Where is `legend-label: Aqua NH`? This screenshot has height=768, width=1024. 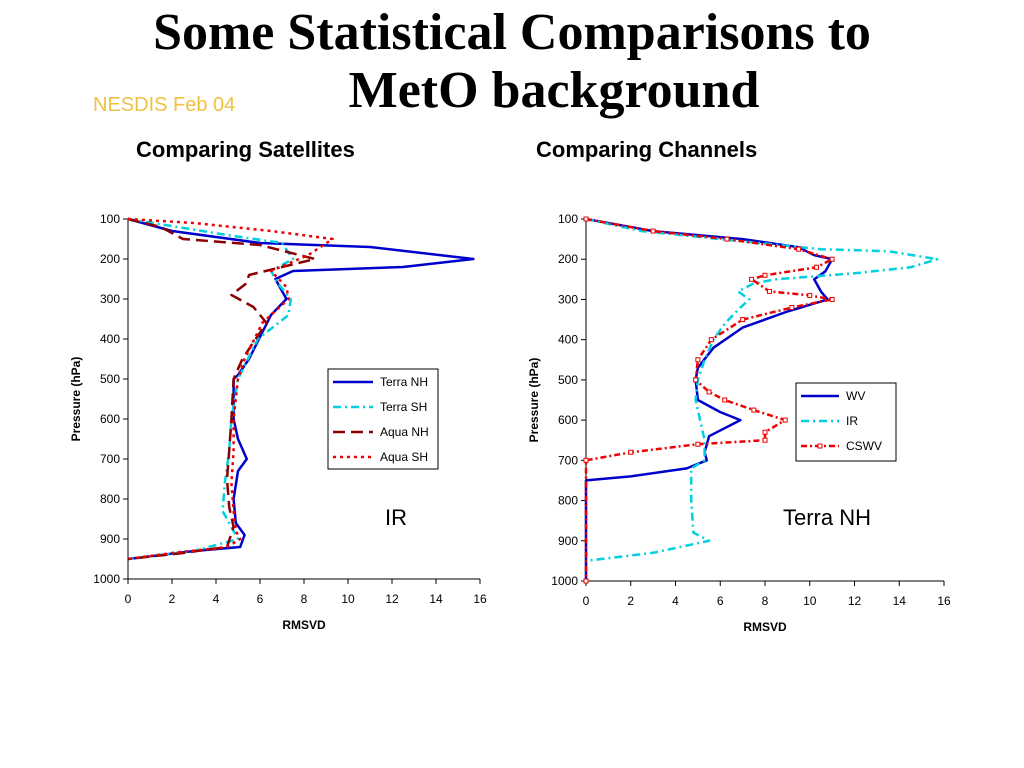
legend-label: Aqua NH is located at coordinates (404, 432).